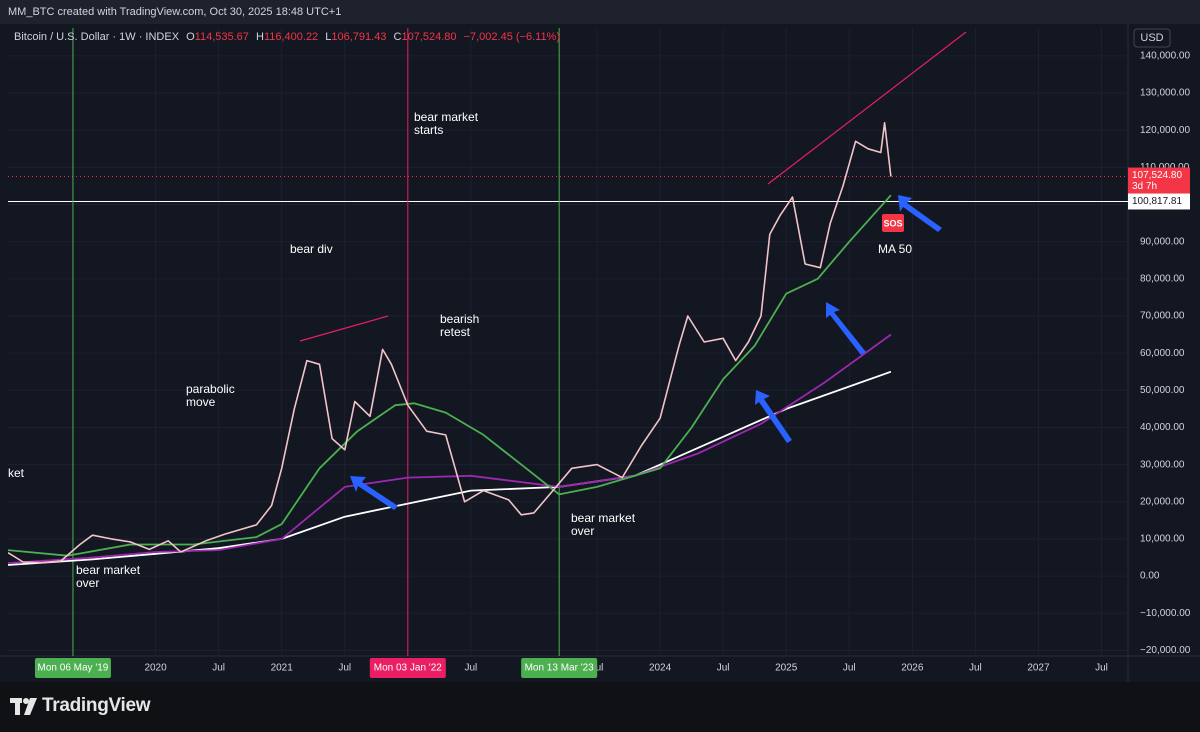 The width and height of the screenshot is (1200, 732). What do you see at coordinates (1150, 576) in the screenshot?
I see `y-tick-label: 0.00` at bounding box center [1150, 576].